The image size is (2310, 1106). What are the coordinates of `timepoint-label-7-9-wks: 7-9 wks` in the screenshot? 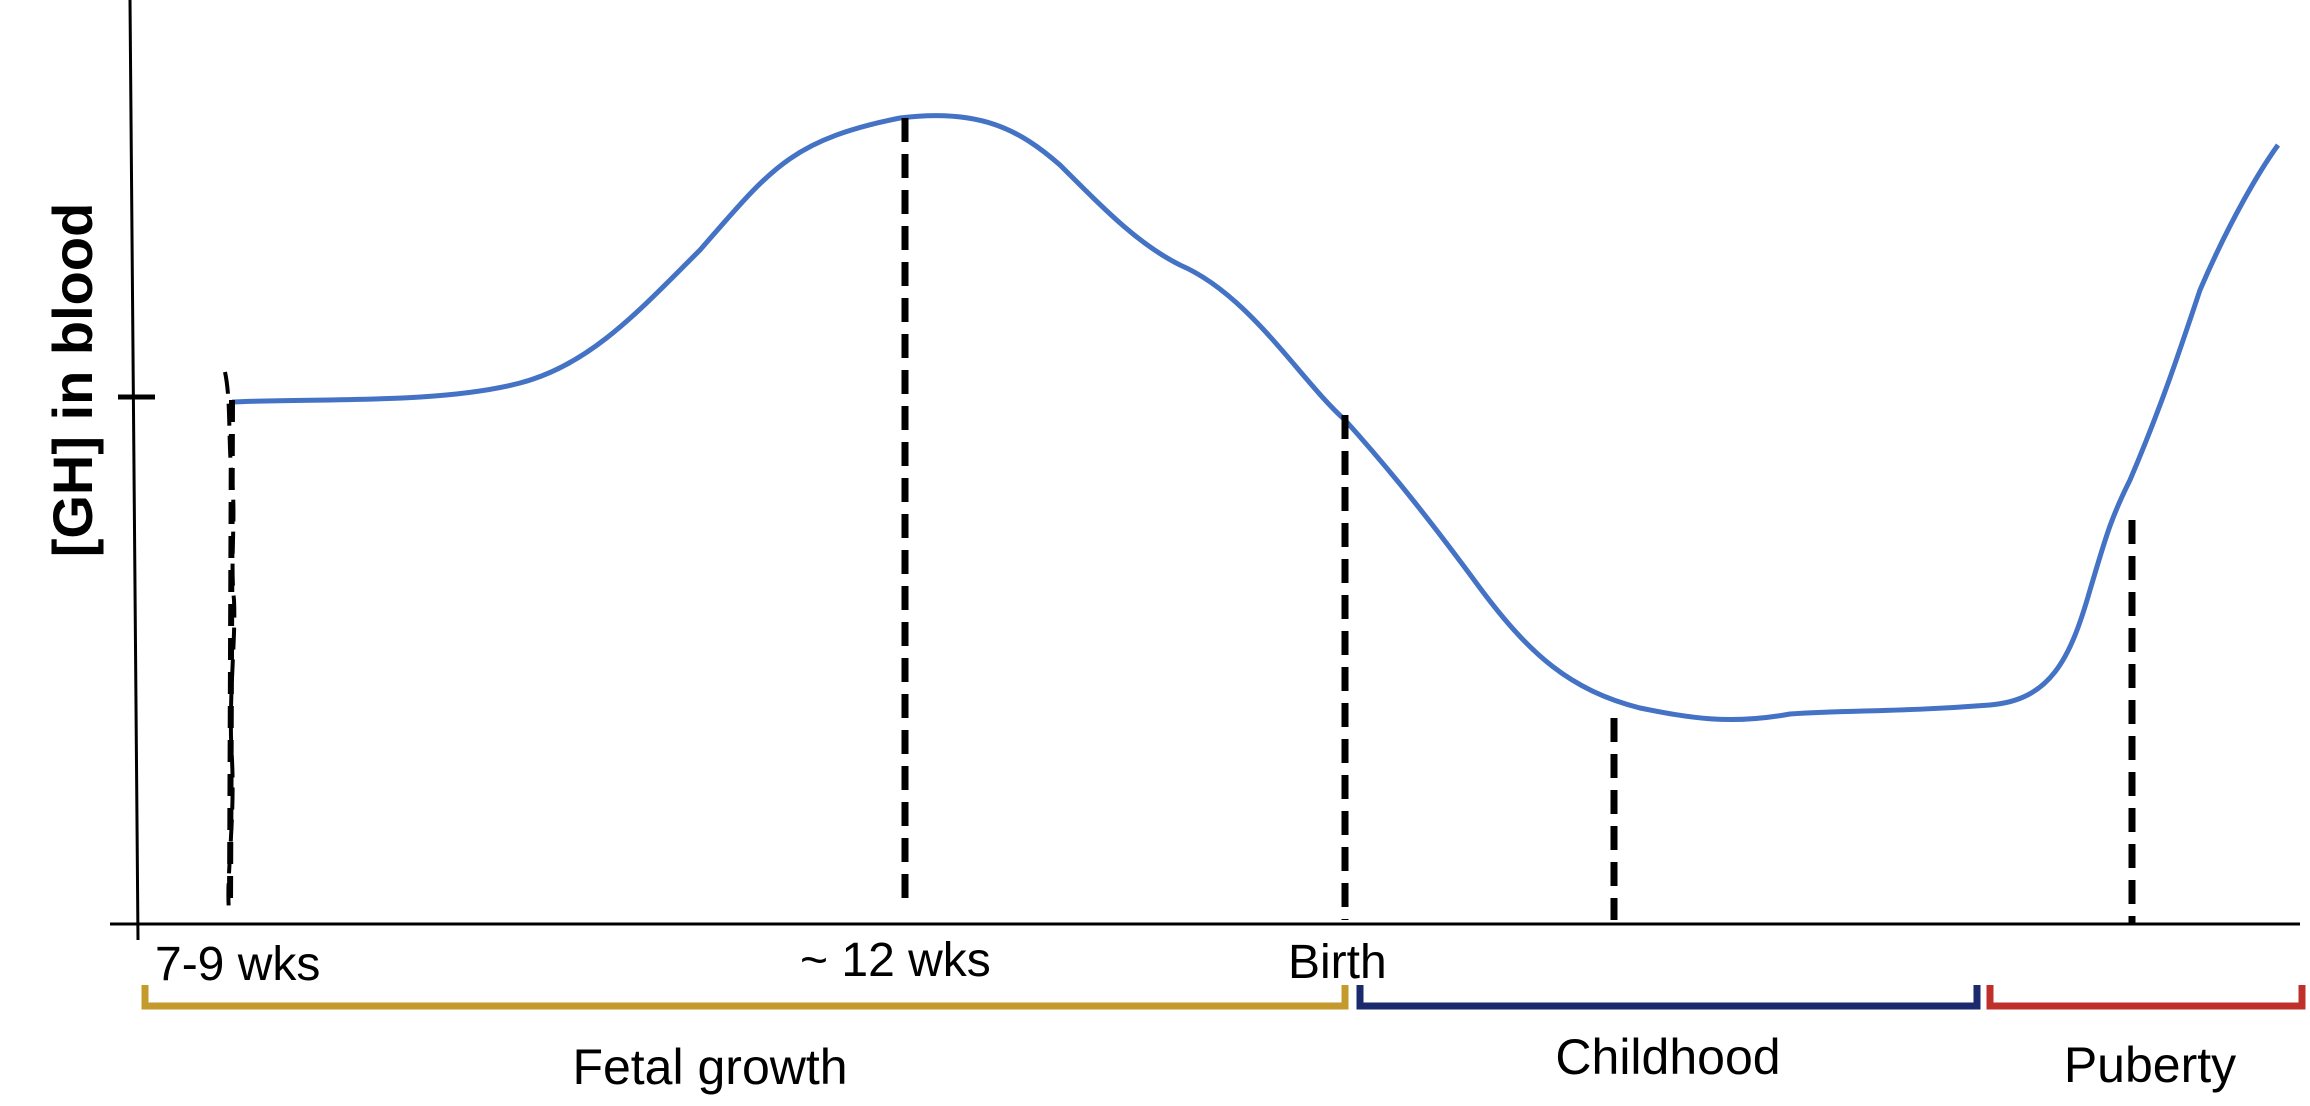 It's located at (237, 964).